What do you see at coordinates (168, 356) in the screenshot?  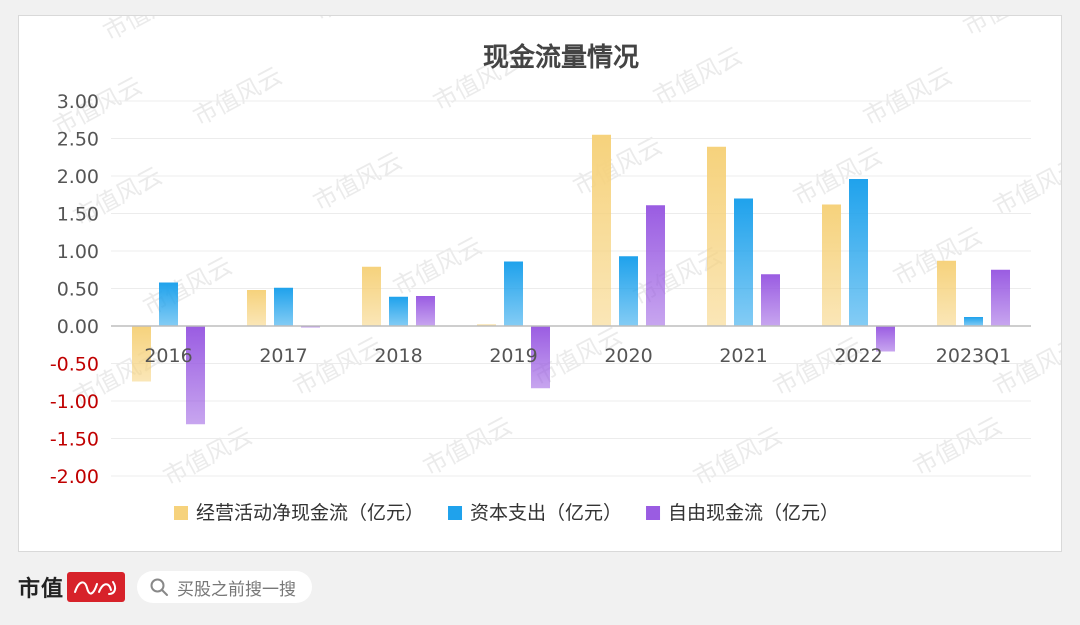 I see `x-tick-label: 2016` at bounding box center [168, 356].